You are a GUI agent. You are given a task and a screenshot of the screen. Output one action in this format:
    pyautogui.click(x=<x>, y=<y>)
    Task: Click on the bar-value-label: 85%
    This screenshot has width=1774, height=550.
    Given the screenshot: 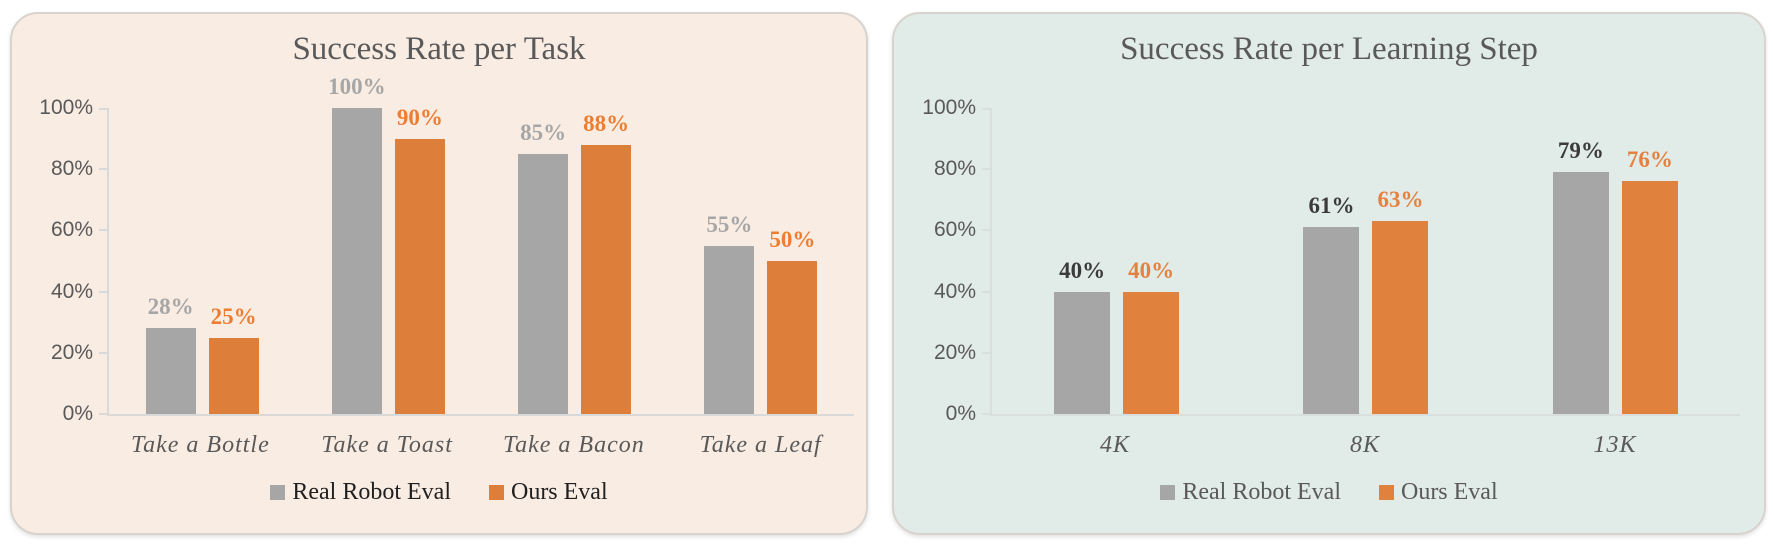 What is the action you would take?
    pyautogui.click(x=543, y=132)
    